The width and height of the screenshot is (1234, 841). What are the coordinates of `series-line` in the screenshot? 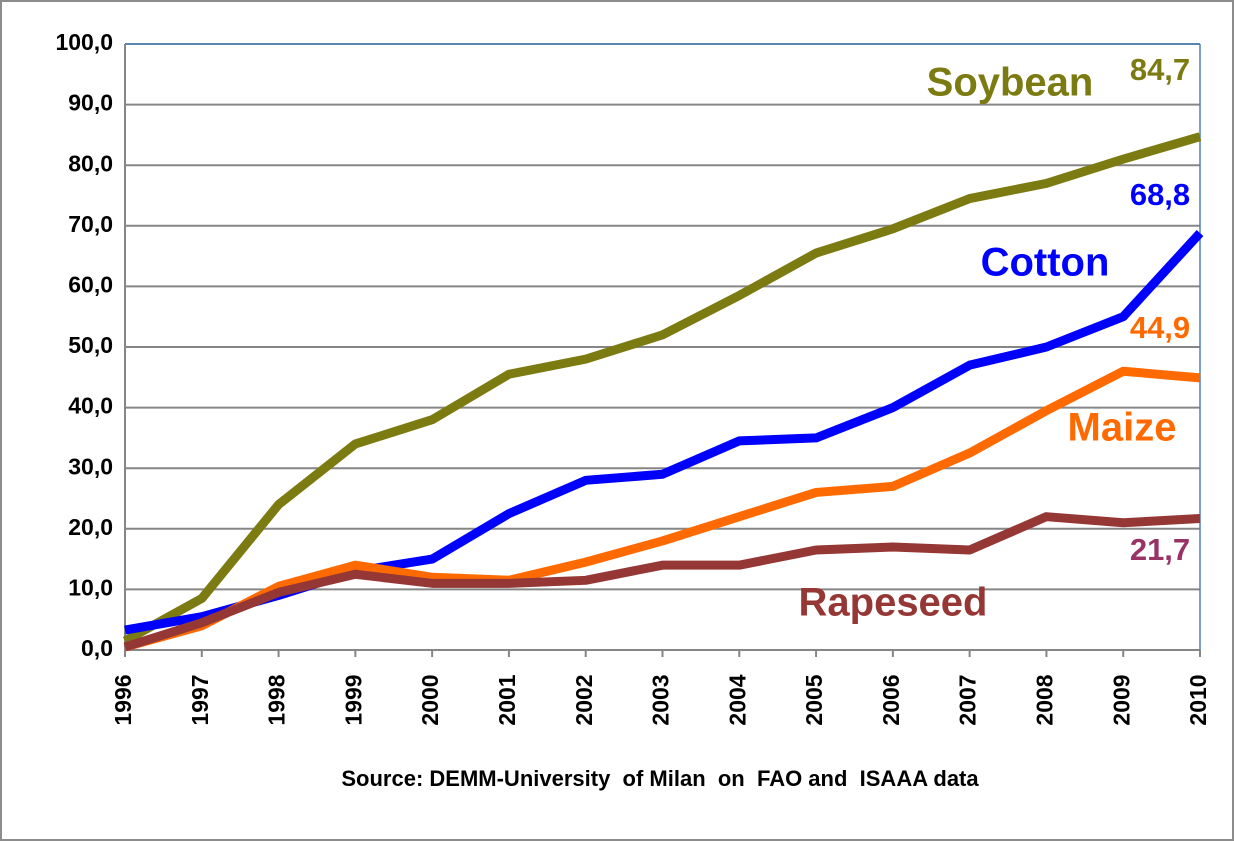 It's located at (662, 582).